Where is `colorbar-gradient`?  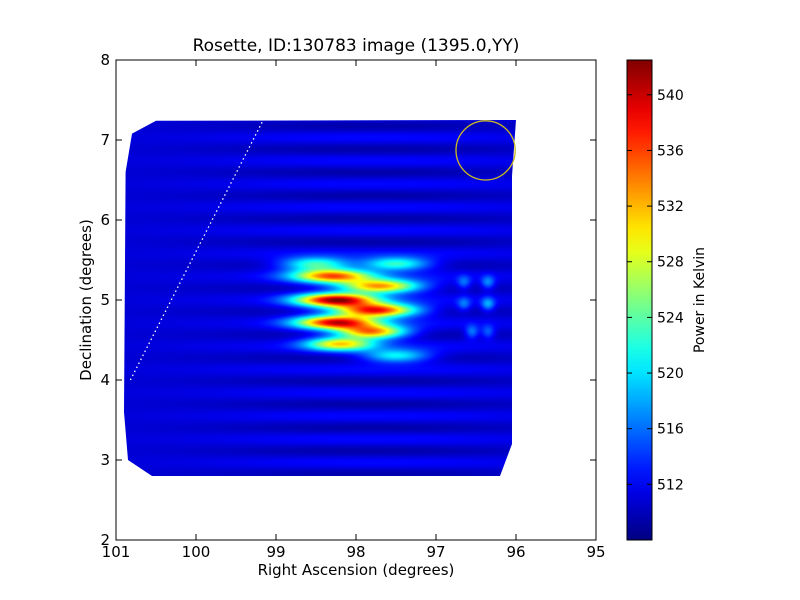 colorbar-gradient is located at coordinates (639, 300).